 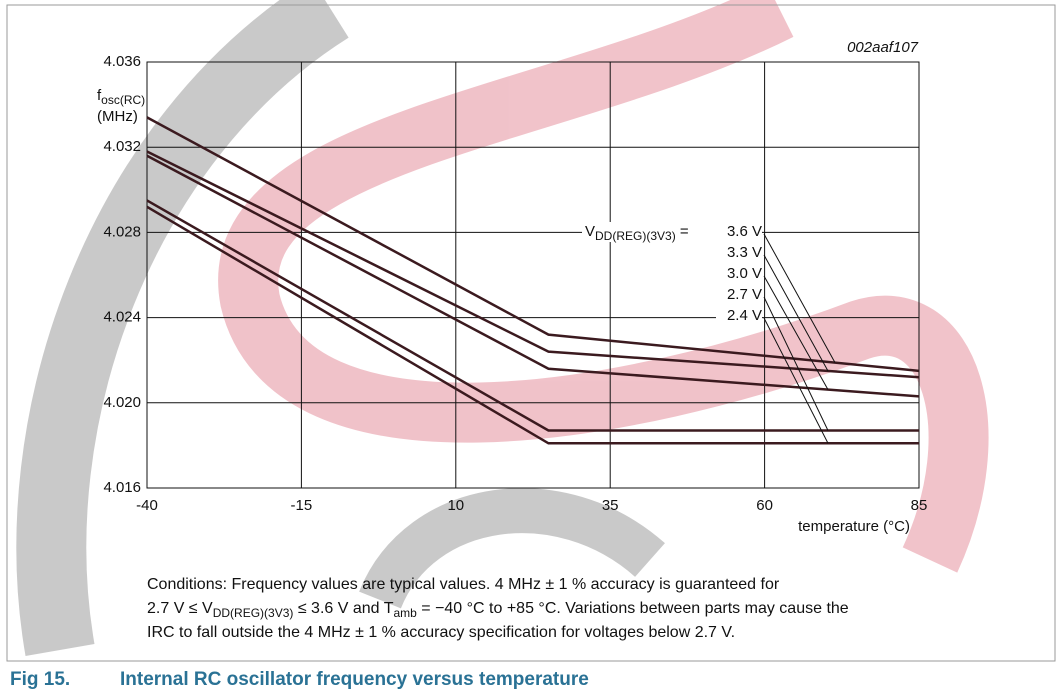 I want to click on legend-title-main: V, so click(x=590, y=231).